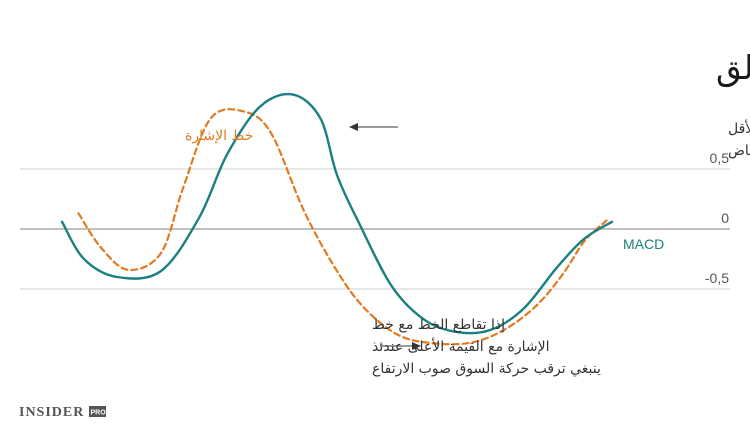 This screenshot has width=750, height=429. I want to click on logo-text: INSIDER, so click(51, 412).